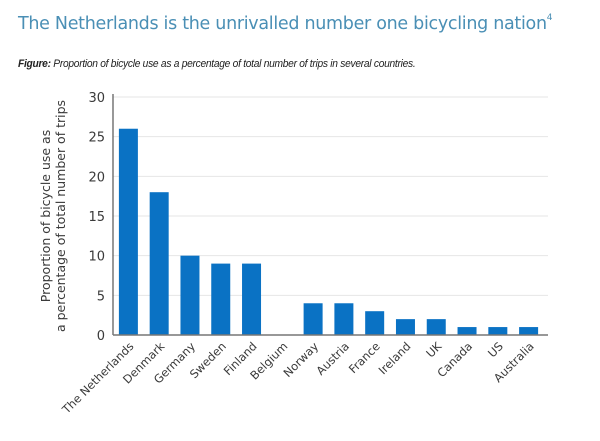  What do you see at coordinates (101, 336) in the screenshot?
I see `y-tick-label: 0` at bounding box center [101, 336].